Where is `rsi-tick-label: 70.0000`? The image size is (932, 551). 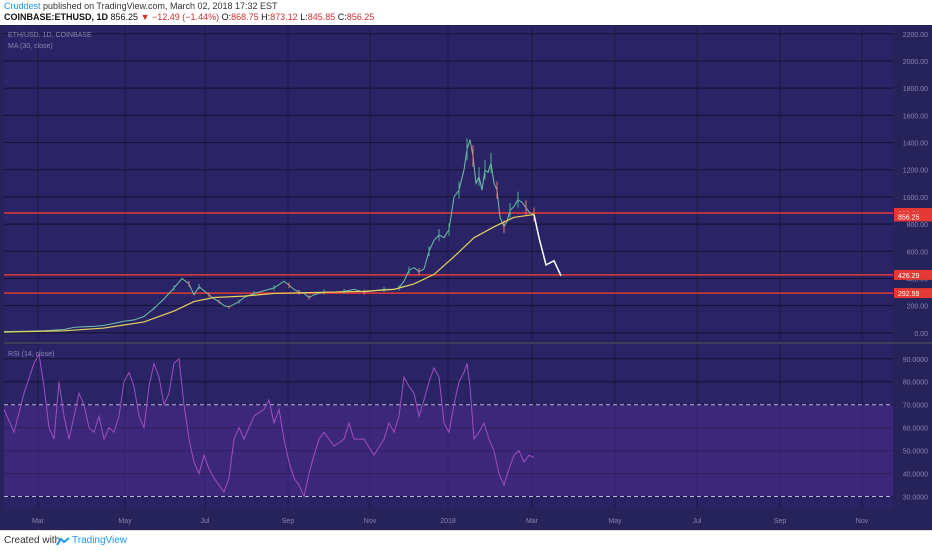
rsi-tick-label: 70.0000 is located at coordinates (915, 406).